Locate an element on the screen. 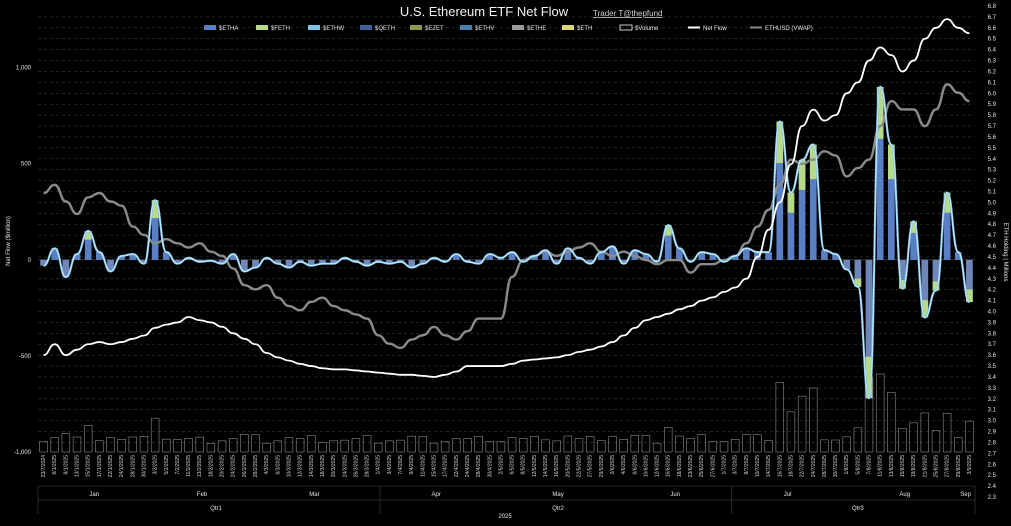  legend-label: $QETH is located at coordinates (385, 29).